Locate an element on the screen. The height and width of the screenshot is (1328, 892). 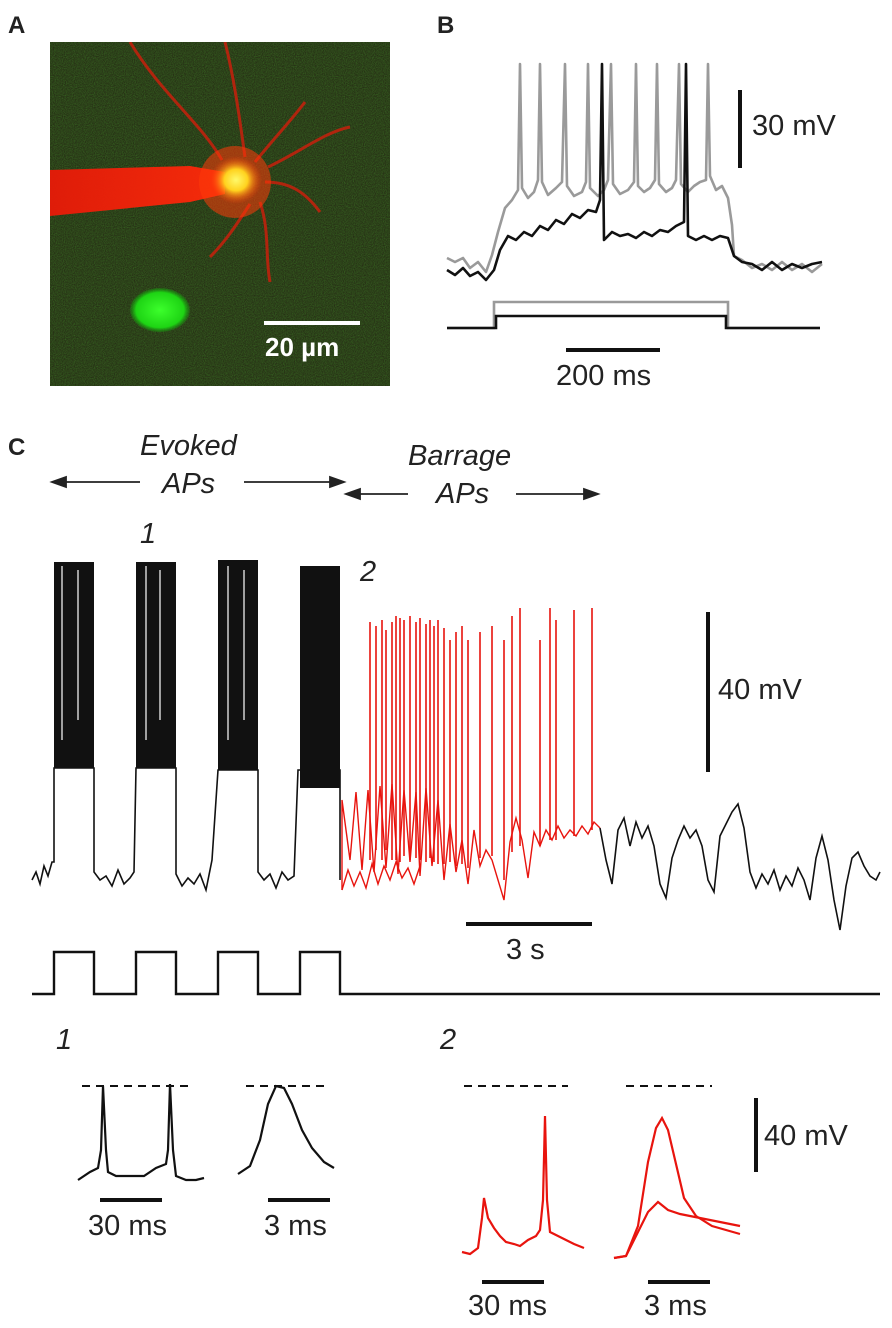
panel-a-letter: A is located at coordinates (17, 25).